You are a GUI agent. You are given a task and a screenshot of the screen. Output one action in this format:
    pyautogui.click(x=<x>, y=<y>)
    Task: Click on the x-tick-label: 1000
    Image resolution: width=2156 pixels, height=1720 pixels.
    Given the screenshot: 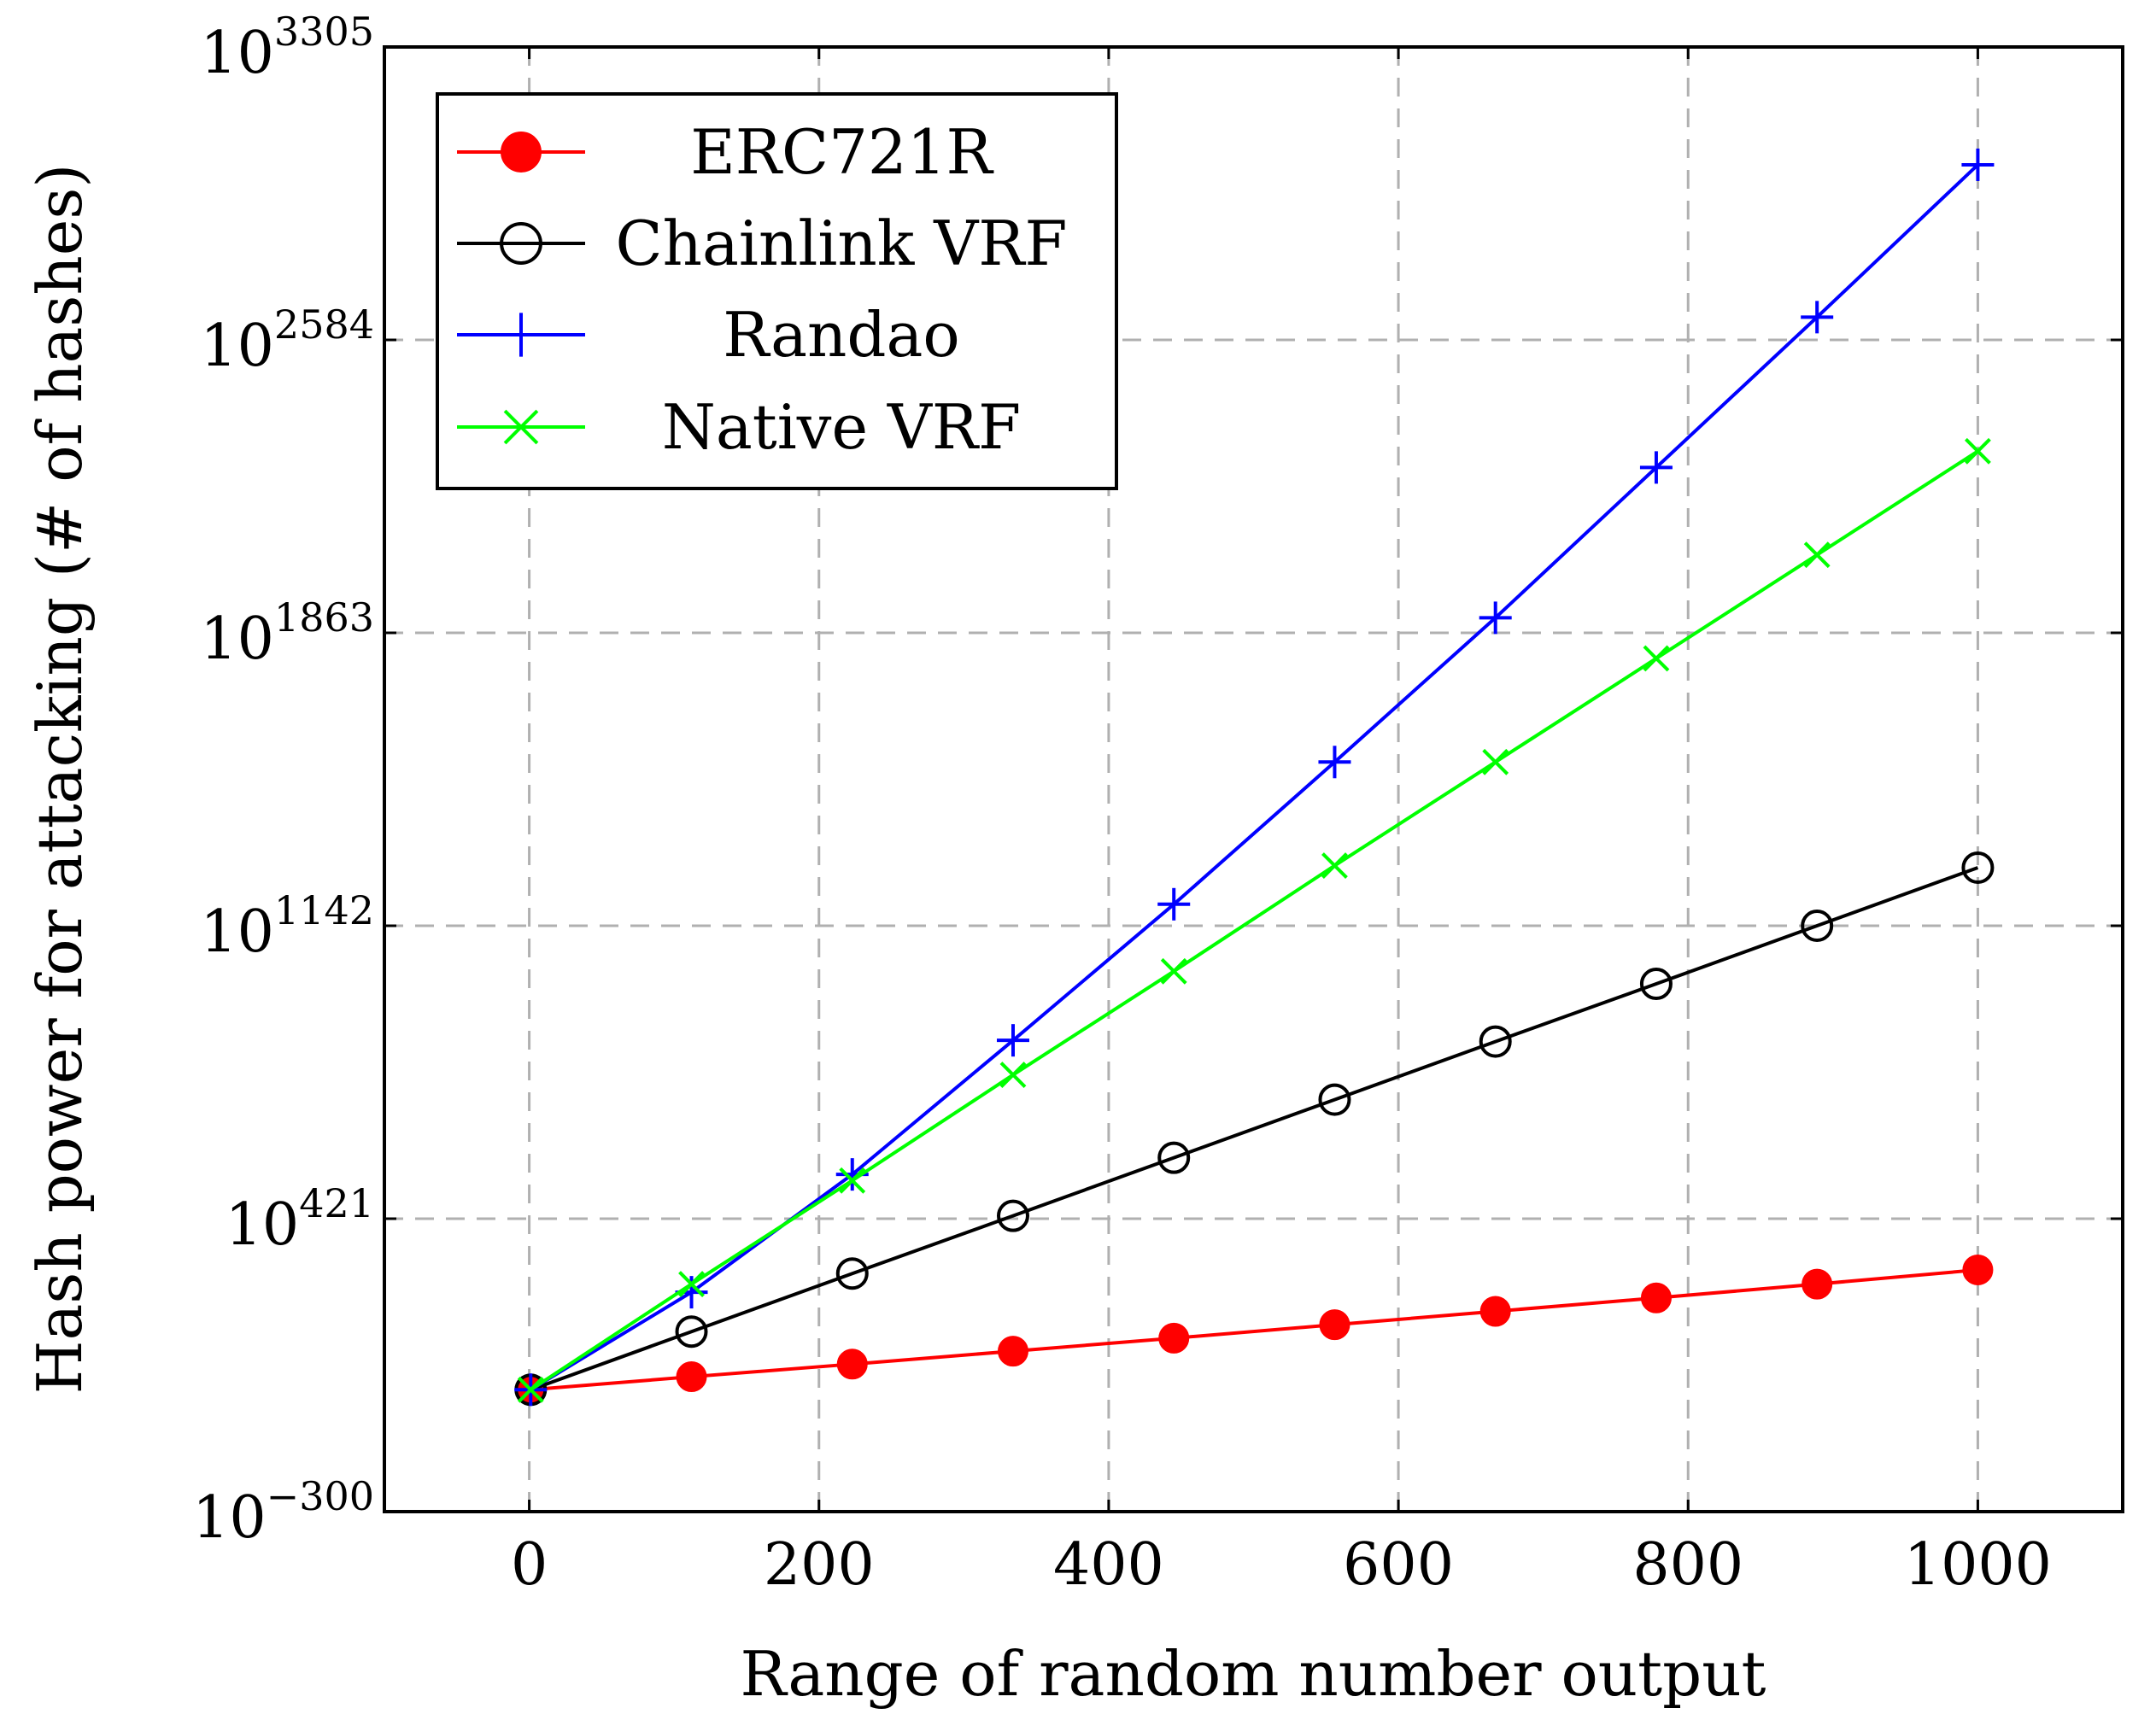 What is the action you would take?
    pyautogui.click(x=1978, y=1565)
    